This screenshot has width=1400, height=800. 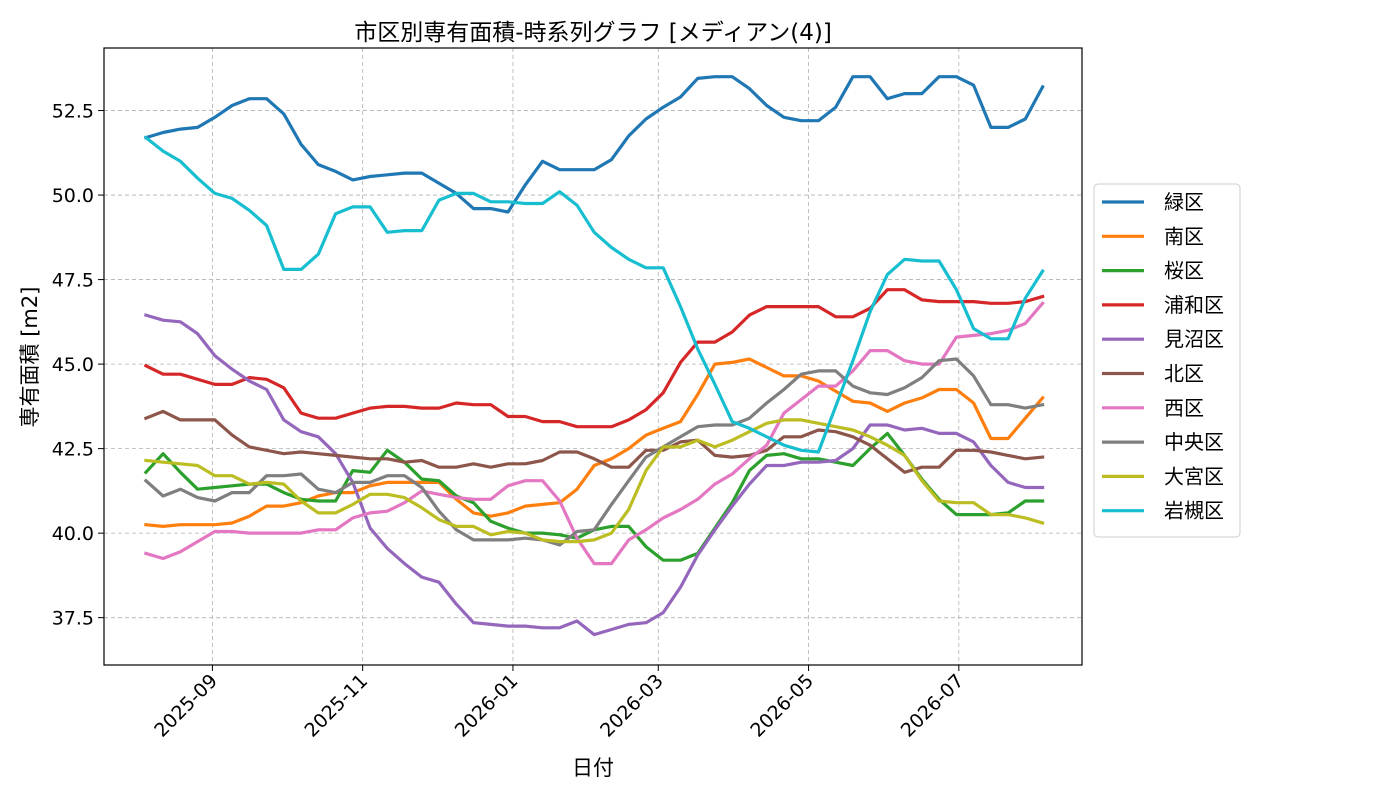 I want to click on y-tick-label: 50.0, so click(x=73, y=196).